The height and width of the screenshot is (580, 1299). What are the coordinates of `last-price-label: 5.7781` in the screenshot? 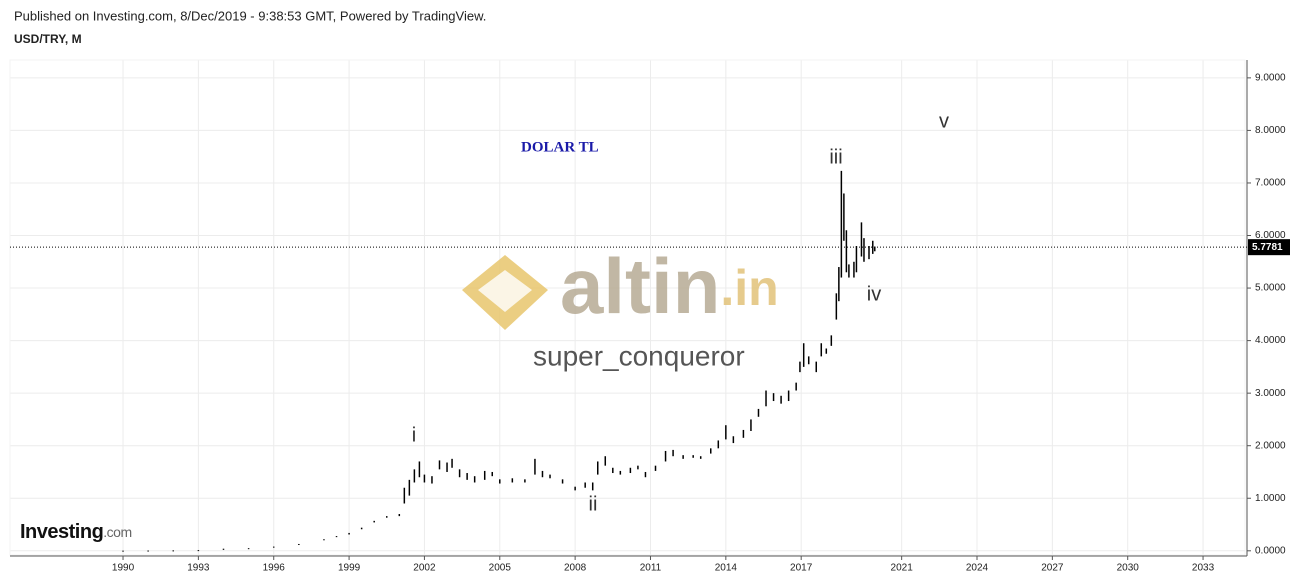 It's located at (1267, 247).